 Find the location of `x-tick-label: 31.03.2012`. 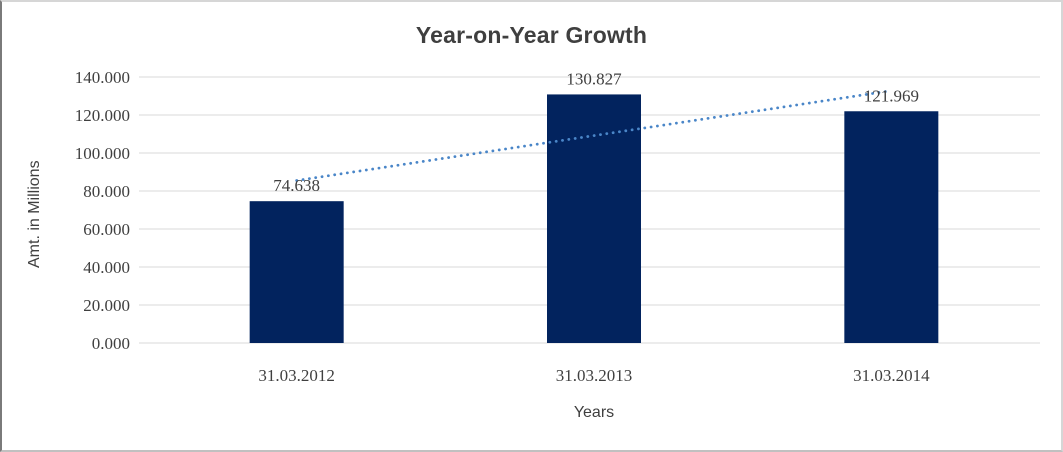

x-tick-label: 31.03.2012 is located at coordinates (296, 375).